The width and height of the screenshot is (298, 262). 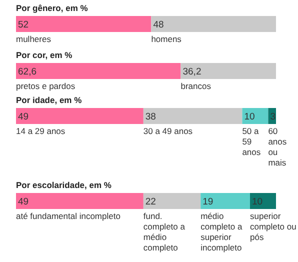 What do you see at coordinates (195, 86) in the screenshot?
I see `series-label: brancos` at bounding box center [195, 86].